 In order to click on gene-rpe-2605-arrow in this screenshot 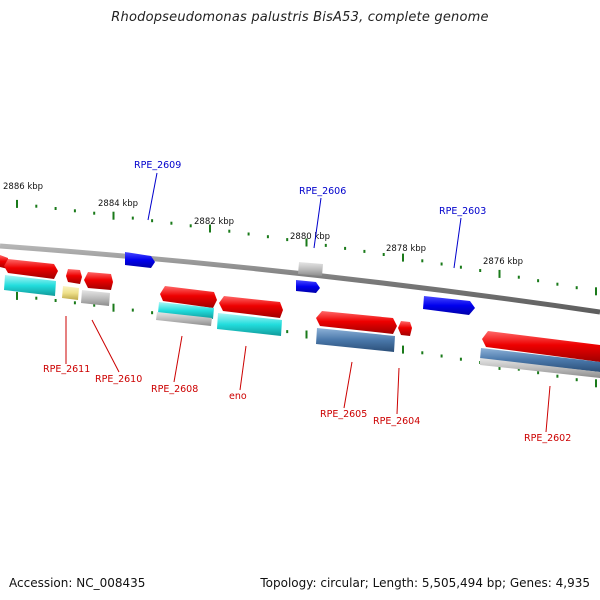, I will do `click(356, 322)`.